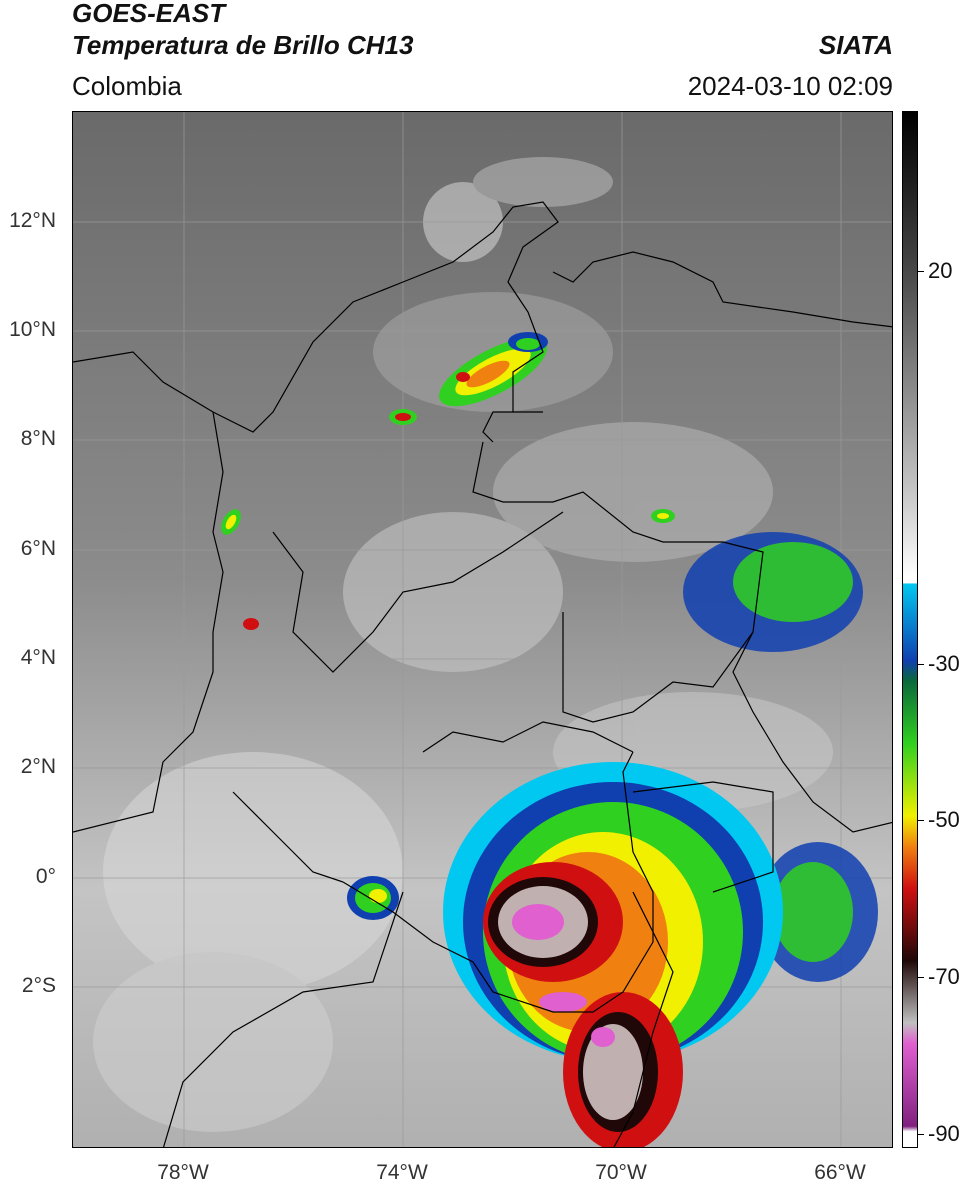 The image size is (966, 1190). What do you see at coordinates (921, 820) in the screenshot?
I see `colorbar-tick-m50` at bounding box center [921, 820].